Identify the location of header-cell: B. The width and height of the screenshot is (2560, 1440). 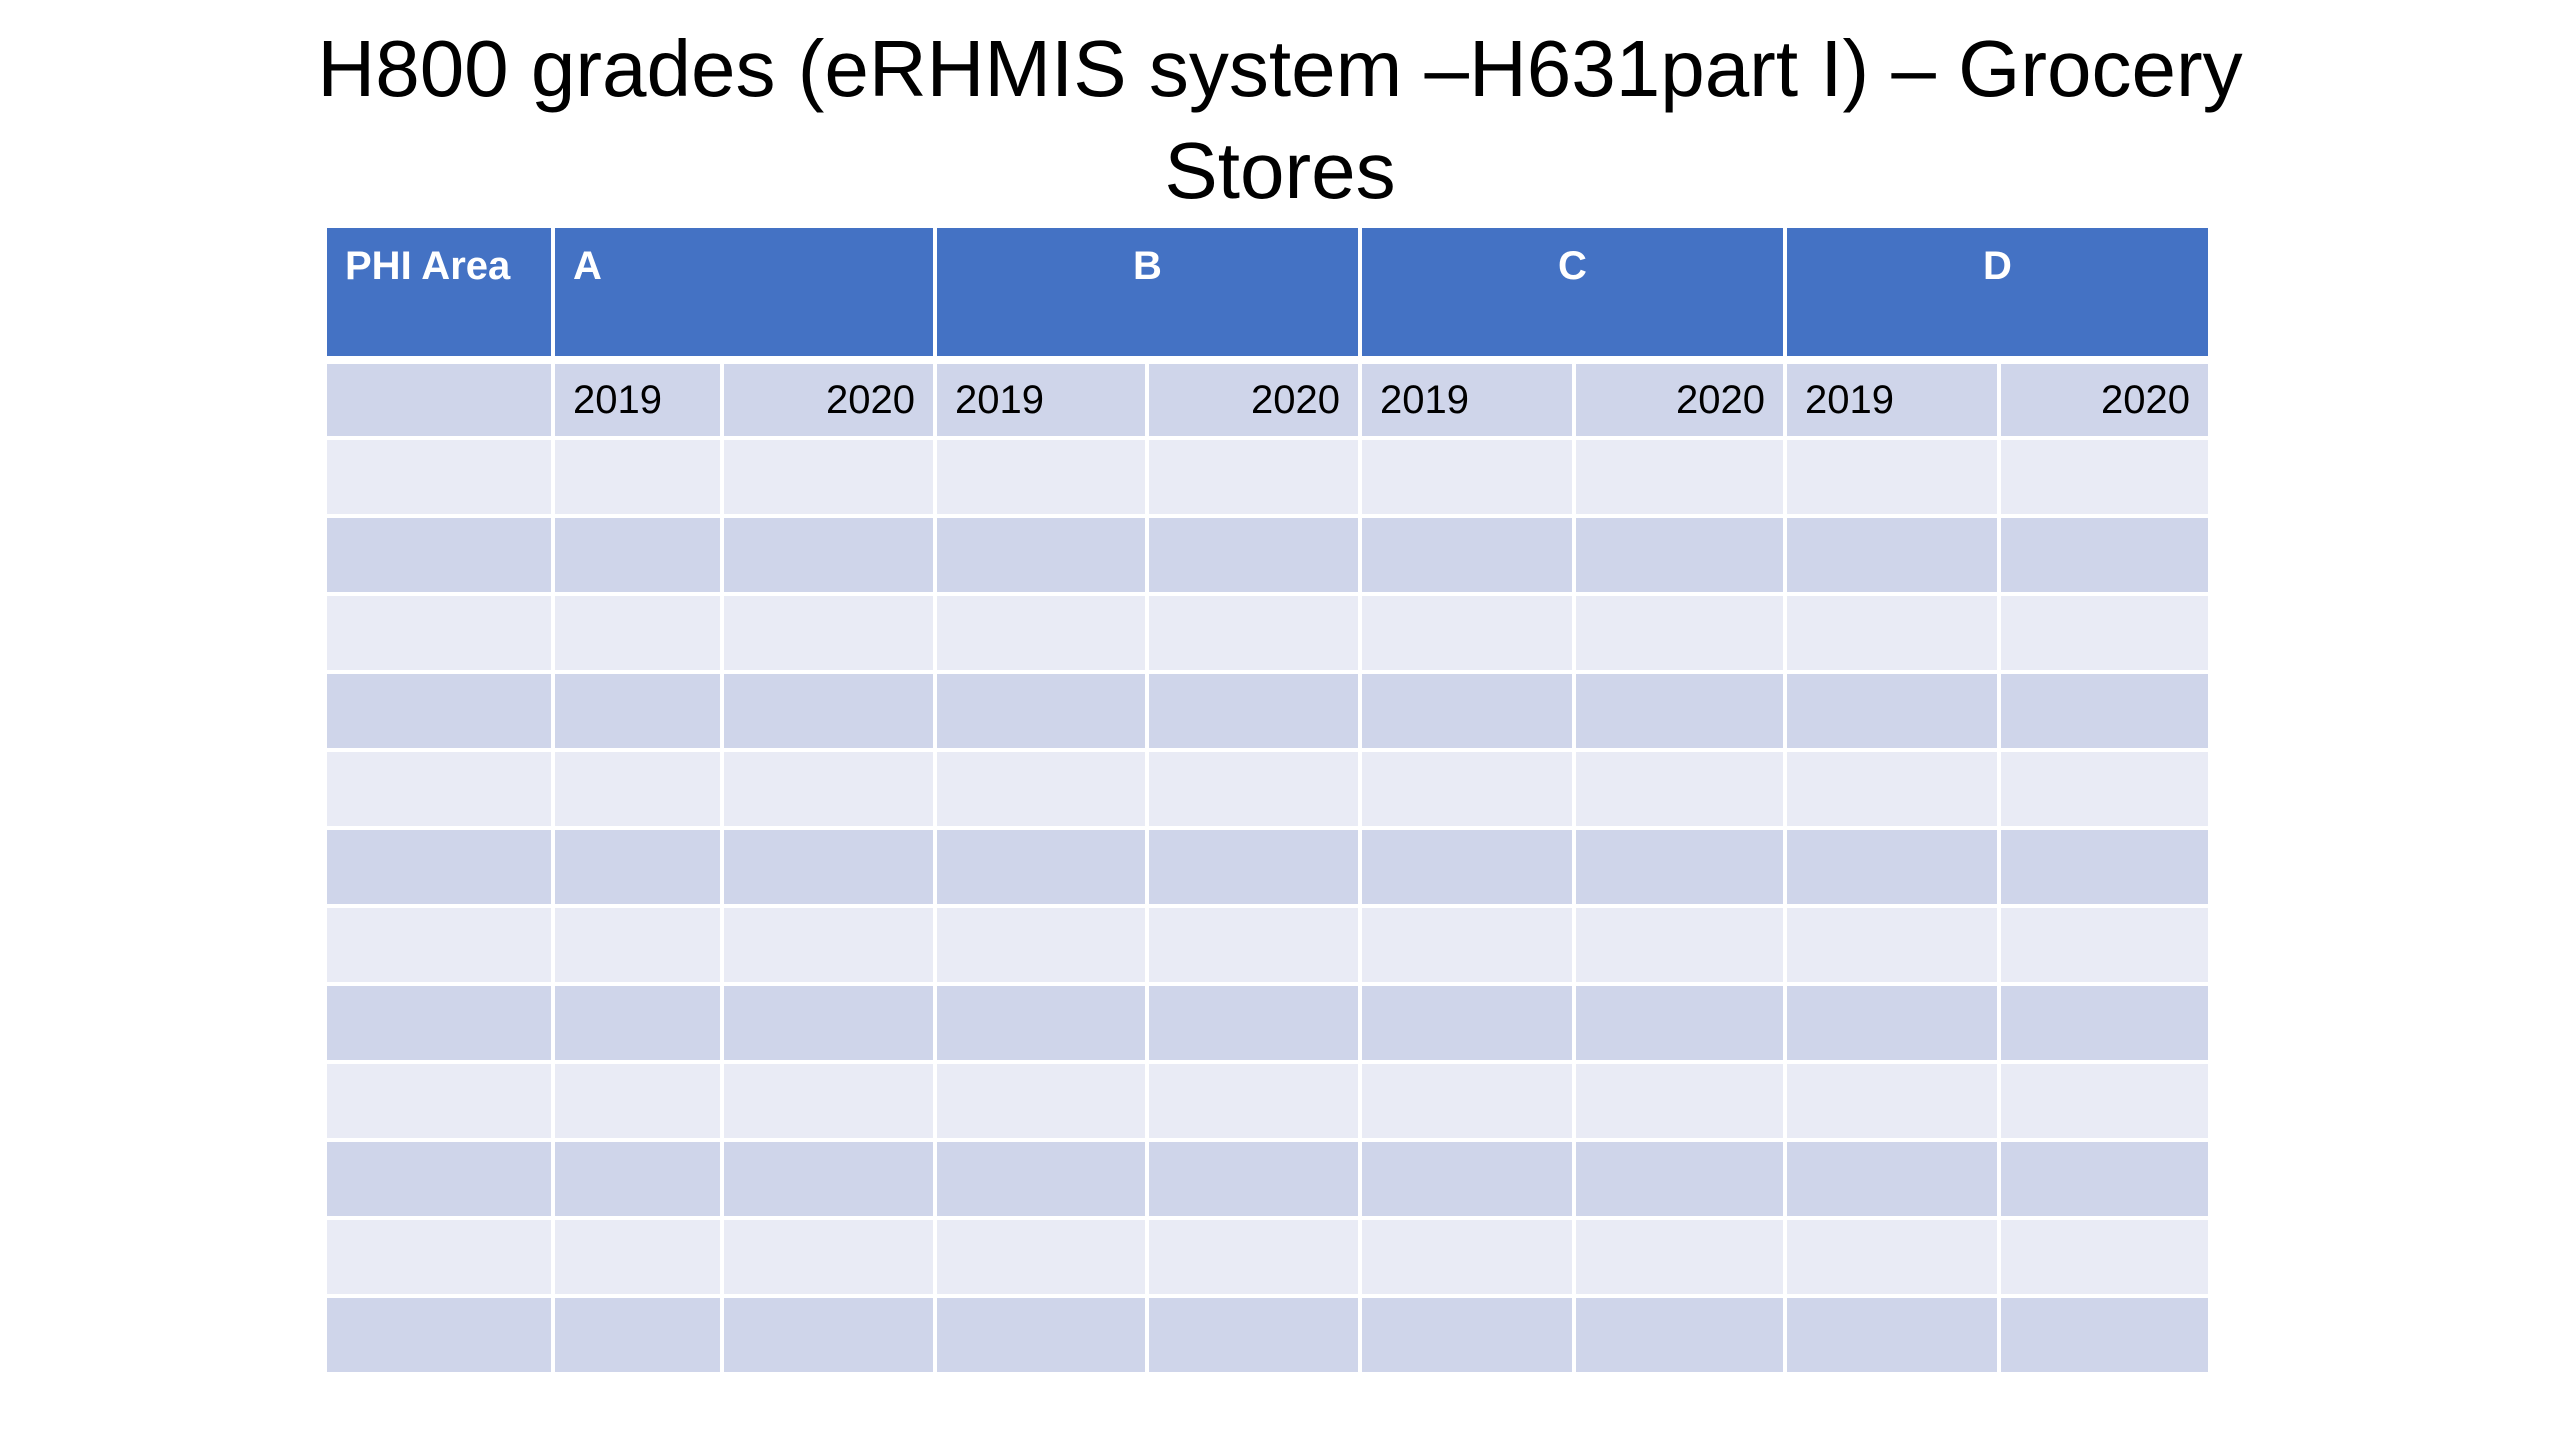
(1147, 292).